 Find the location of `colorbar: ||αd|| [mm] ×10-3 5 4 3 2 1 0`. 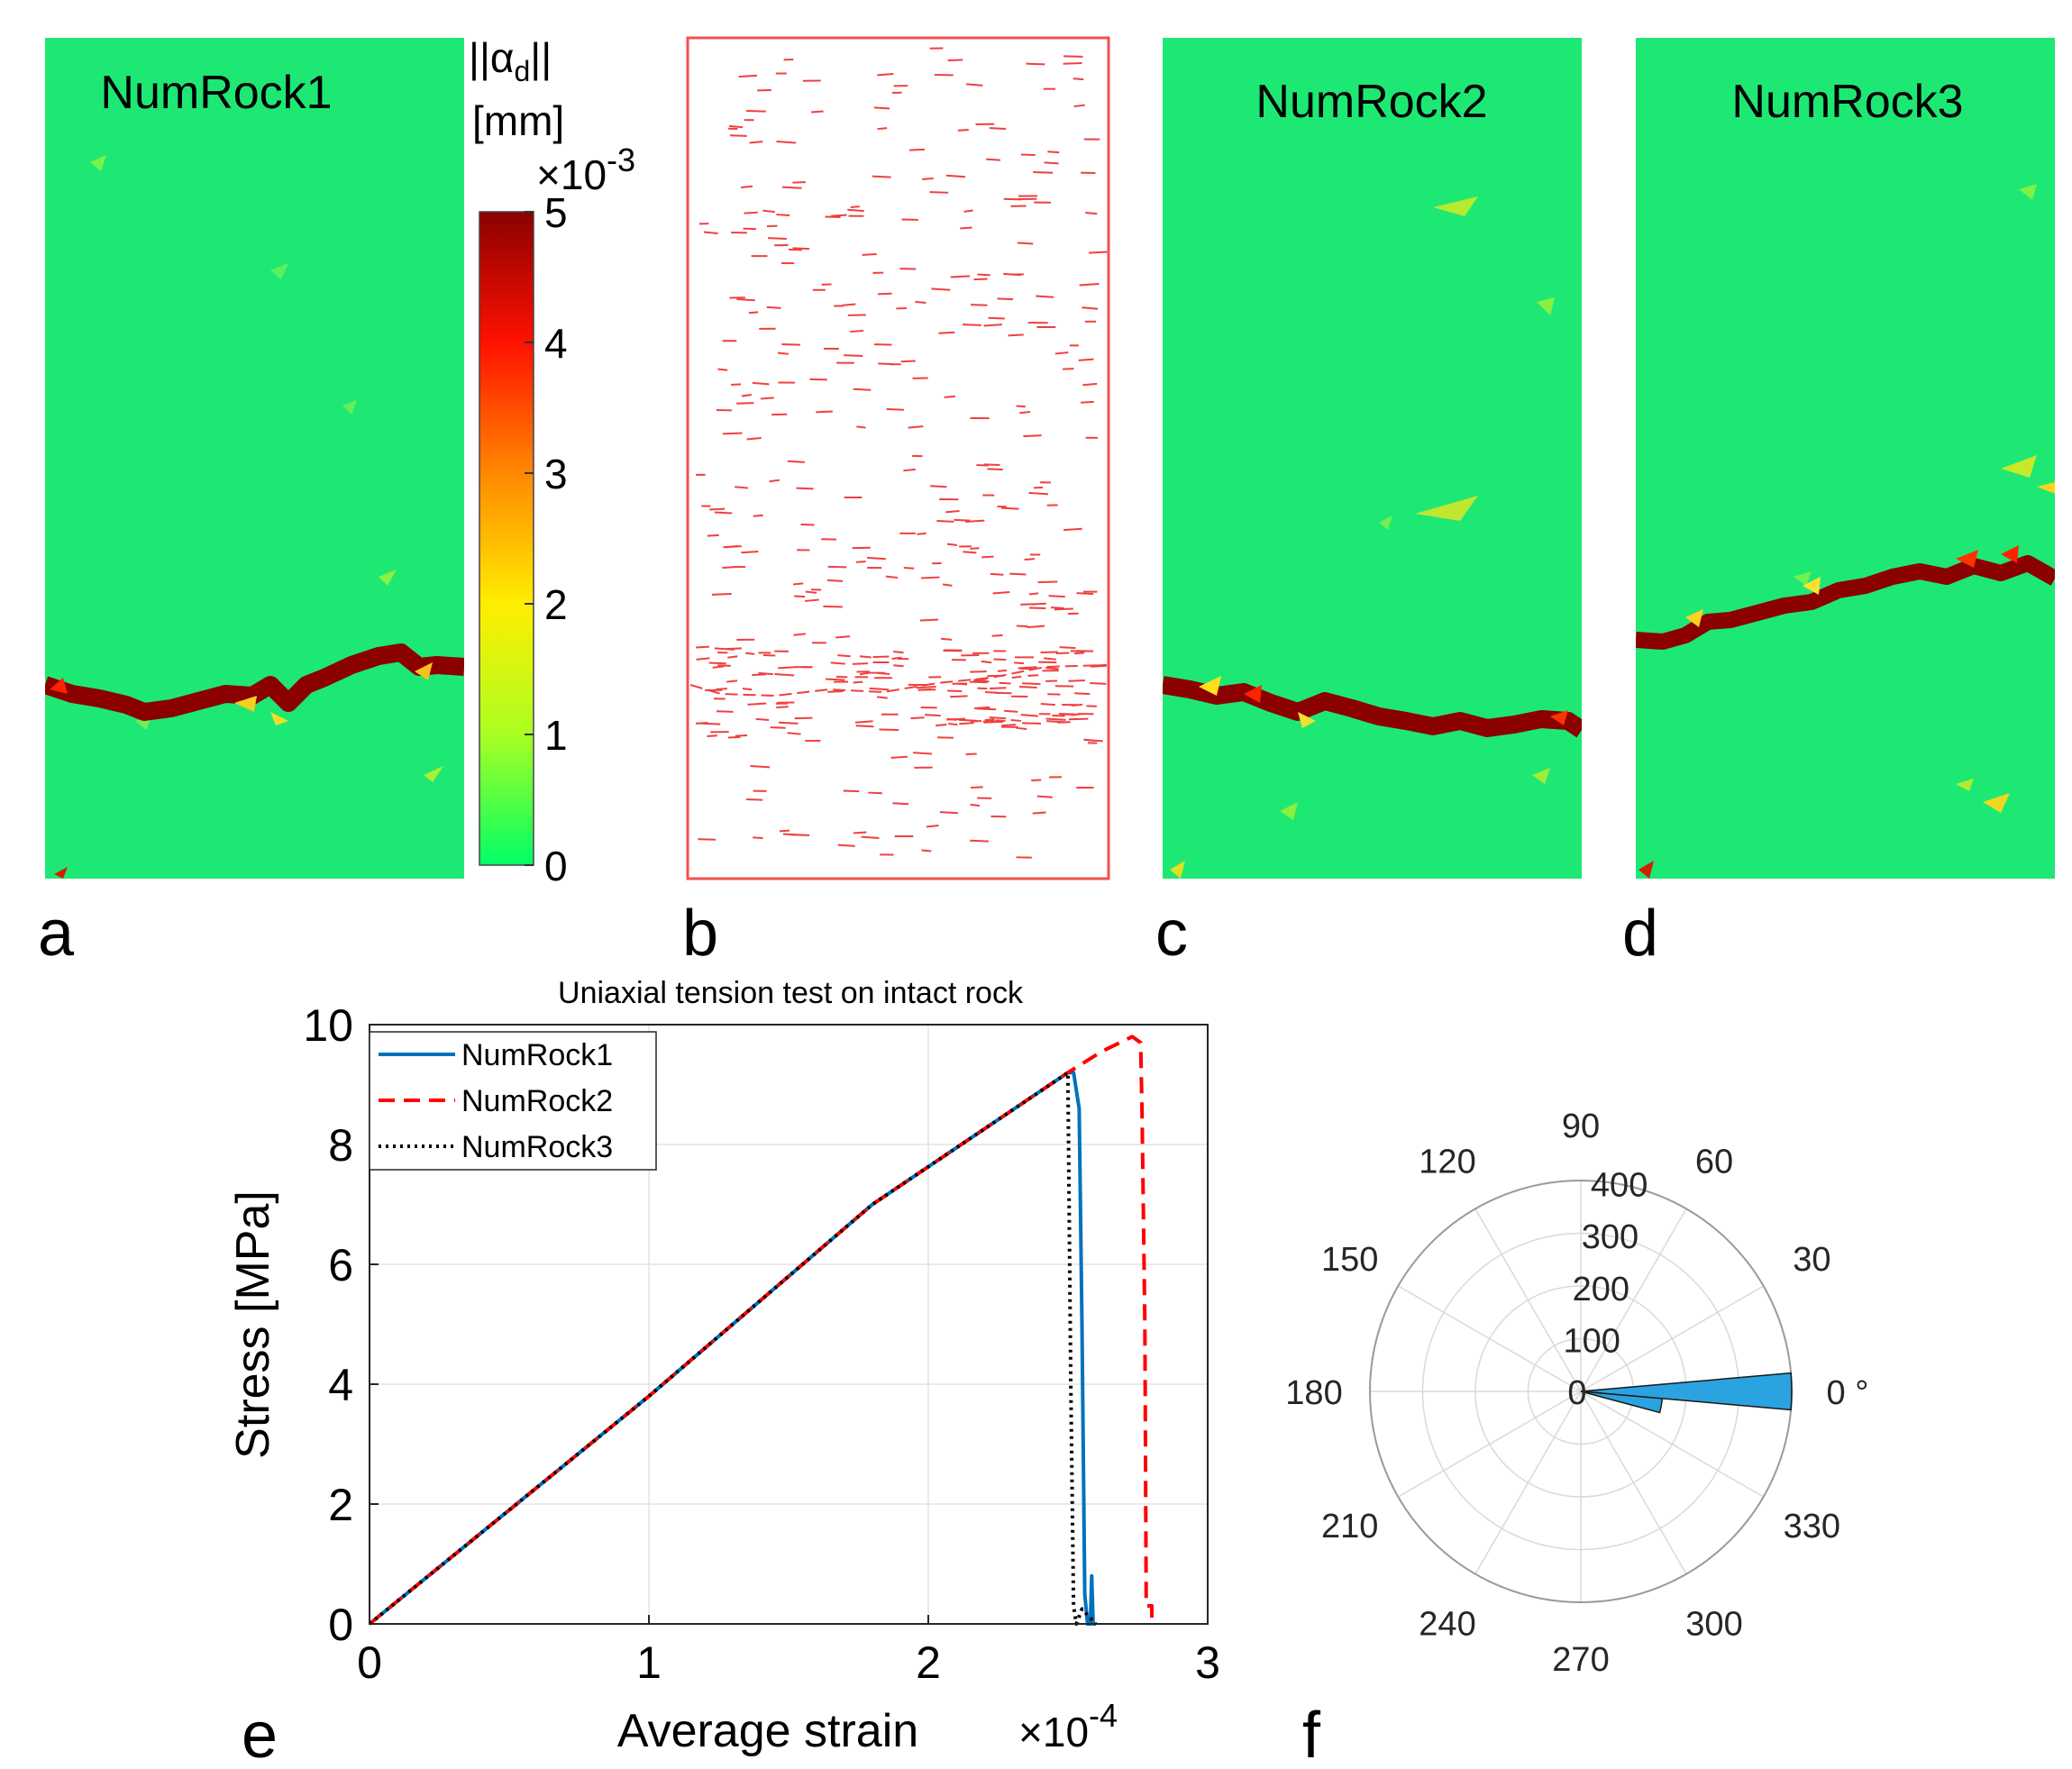

colorbar: ||αd|| [mm] ×10-3 5 4 3 2 1 0 is located at coordinates (552, 461).